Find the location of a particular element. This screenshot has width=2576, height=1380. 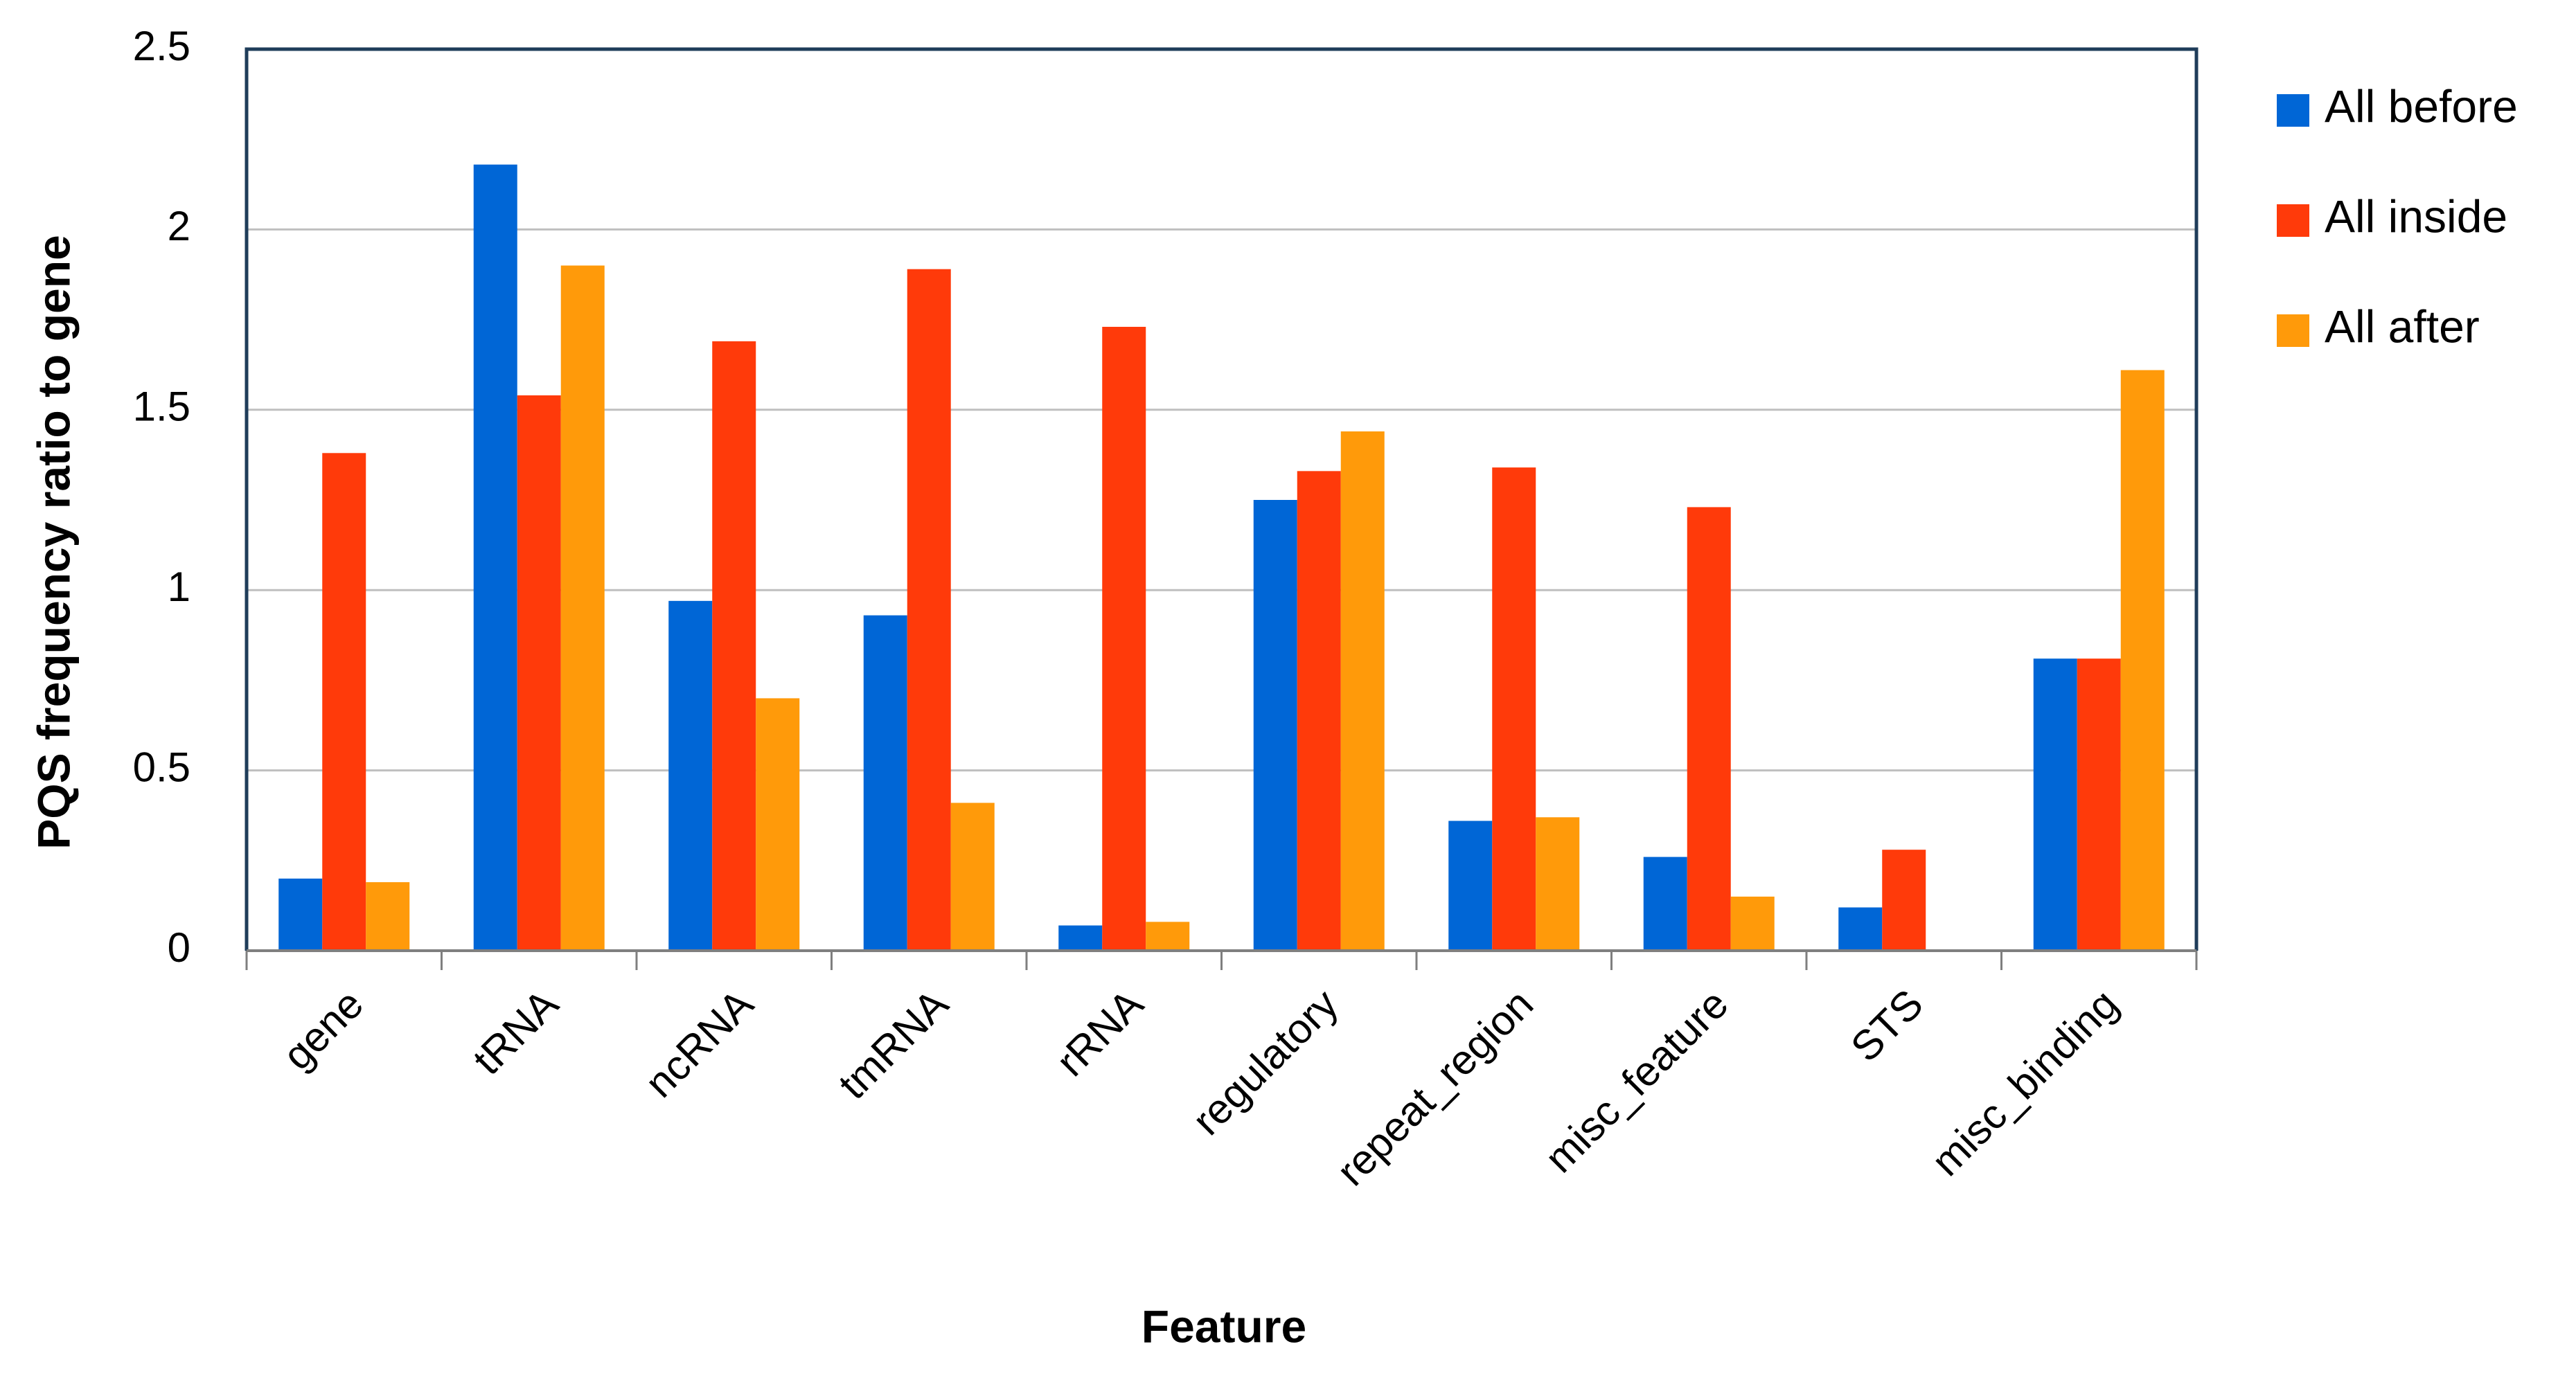

x-tick-label: regulatory is located at coordinates (1265, 1062).